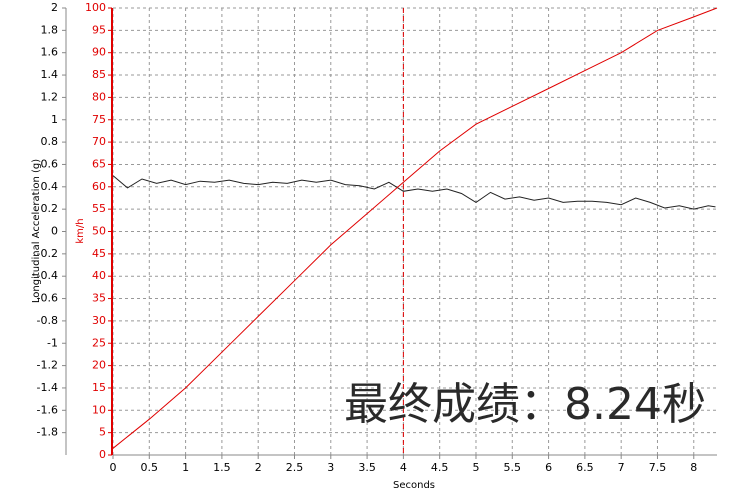  I want to click on y-tick-label: -1.2, so click(47, 365).